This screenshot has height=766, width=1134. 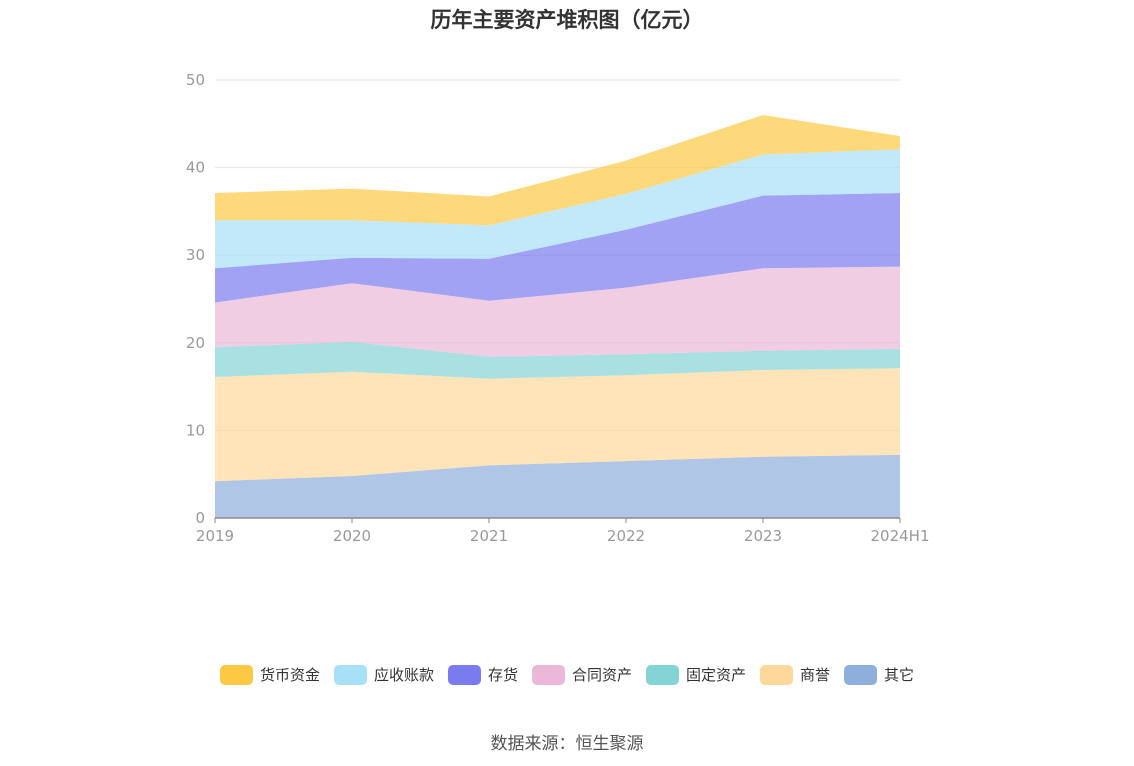 I want to click on legend-label: 存货, so click(x=502, y=675).